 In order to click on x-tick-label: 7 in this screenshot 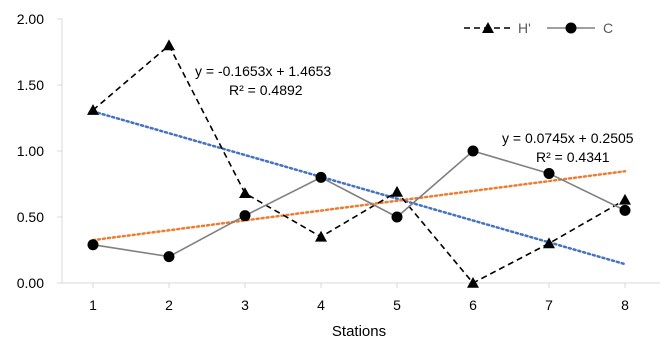, I will do `click(549, 305)`.